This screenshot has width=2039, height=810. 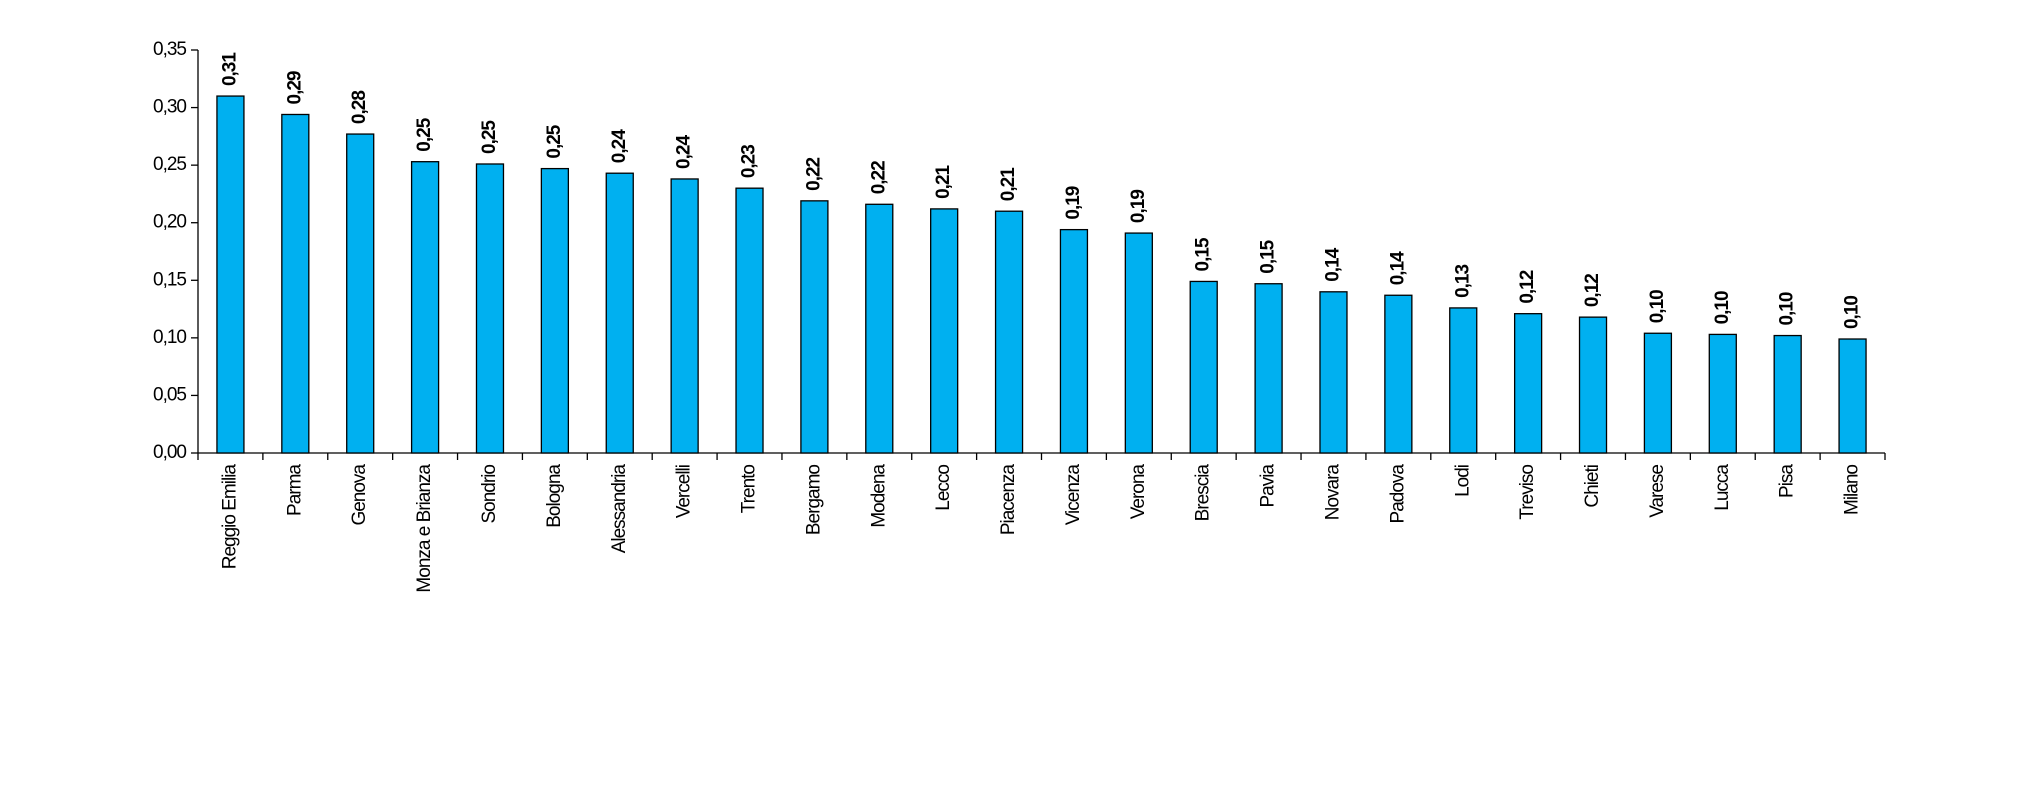 What do you see at coordinates (684, 491) in the screenshot?
I see `x-tick-label: Vercelli` at bounding box center [684, 491].